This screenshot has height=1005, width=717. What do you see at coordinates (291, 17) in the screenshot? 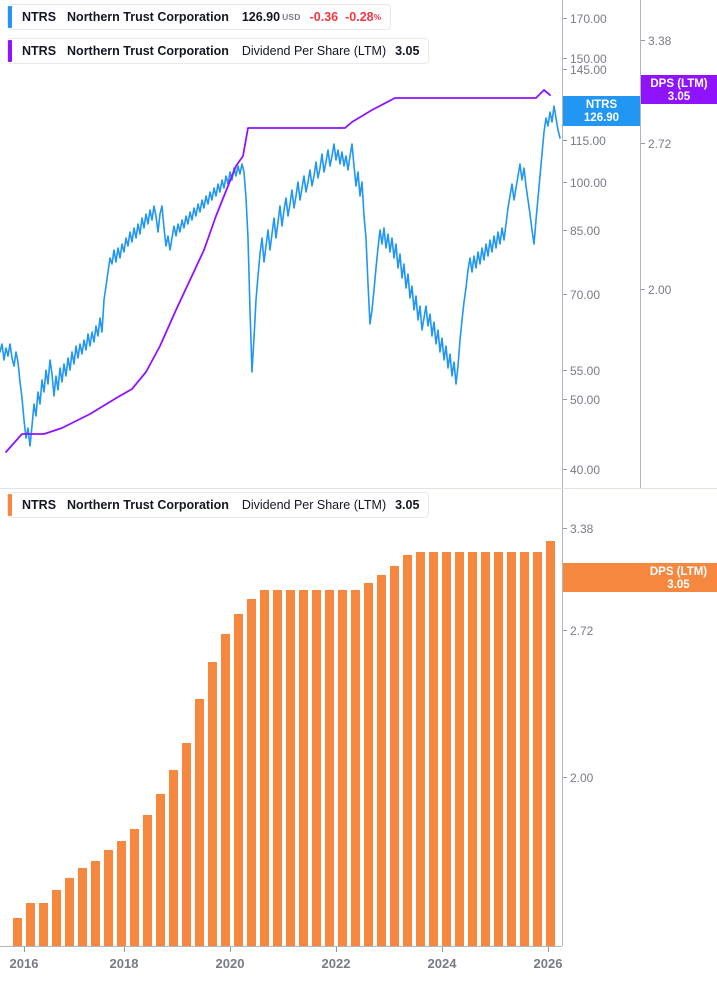
I see `legend-currency: USD` at bounding box center [291, 17].